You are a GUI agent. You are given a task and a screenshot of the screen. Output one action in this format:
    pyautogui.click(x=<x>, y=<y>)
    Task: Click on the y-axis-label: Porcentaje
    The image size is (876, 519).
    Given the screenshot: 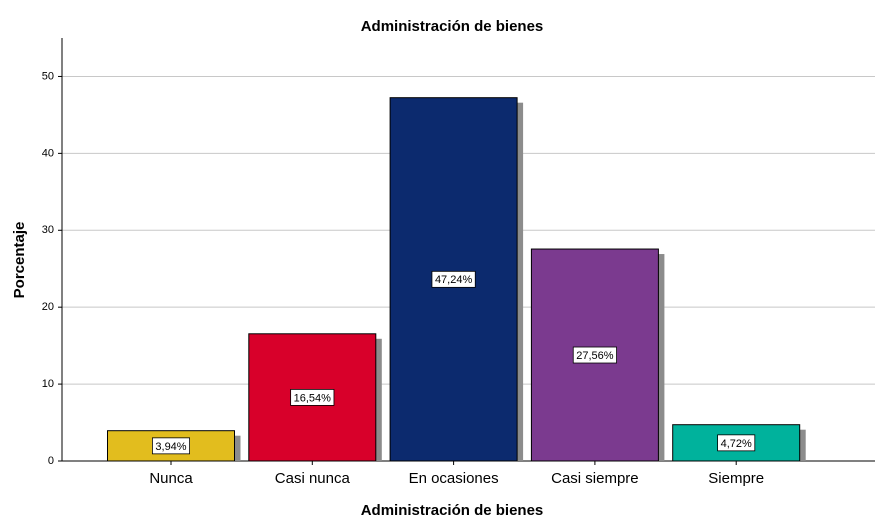 What is the action you would take?
    pyautogui.click(x=19, y=260)
    